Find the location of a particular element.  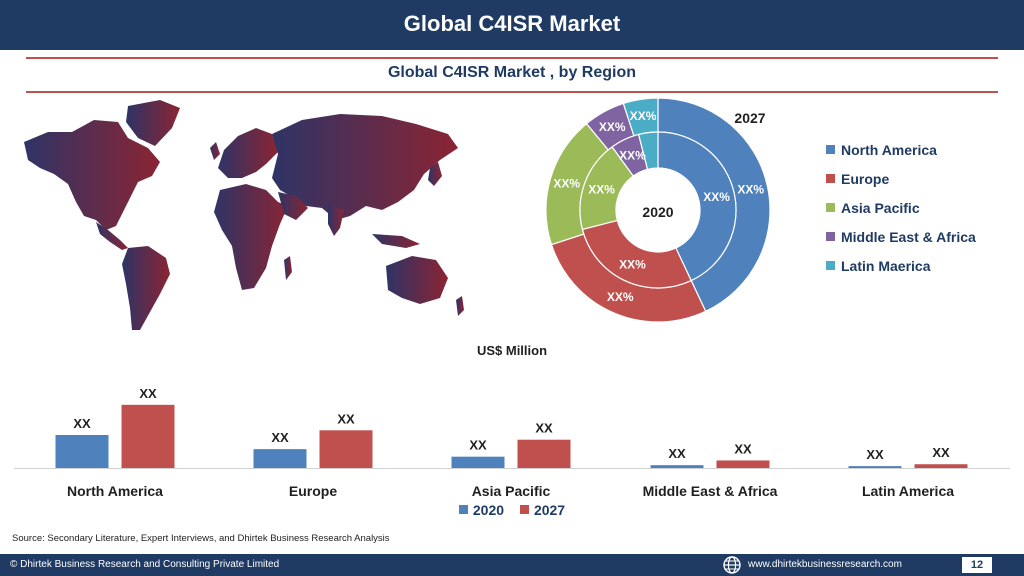

legend-item-2020: 2020 is located at coordinates (481, 510).